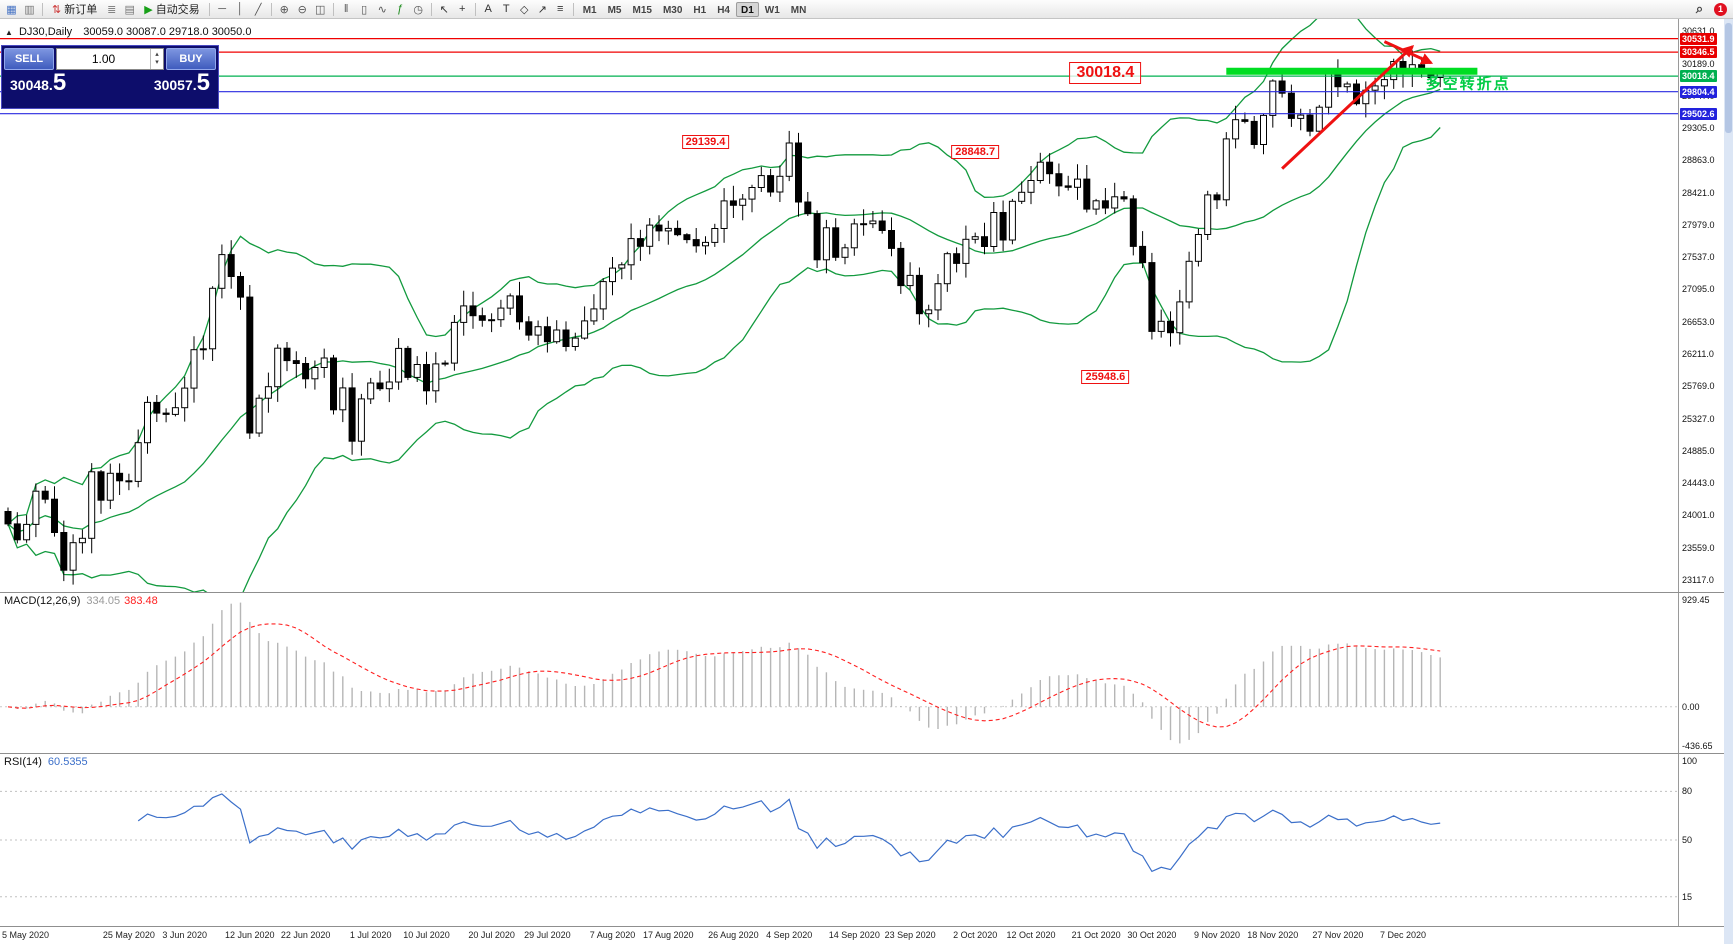  Describe the element at coordinates (789, 935) in the screenshot. I see `time-axis-label: 4 Sep 2020` at that location.